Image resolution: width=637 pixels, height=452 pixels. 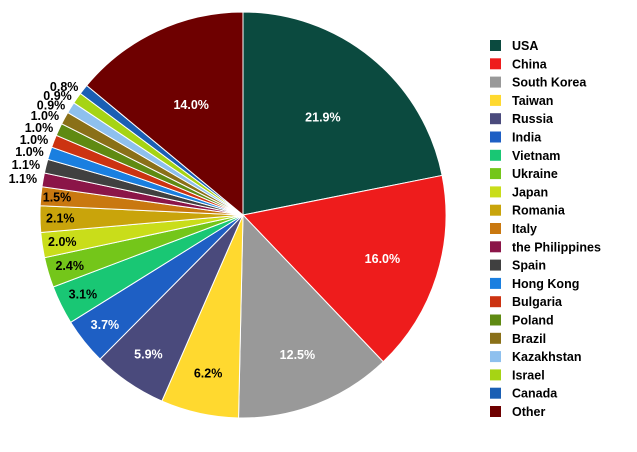 I want to click on legend-label-israel: Israel, so click(x=528, y=375).